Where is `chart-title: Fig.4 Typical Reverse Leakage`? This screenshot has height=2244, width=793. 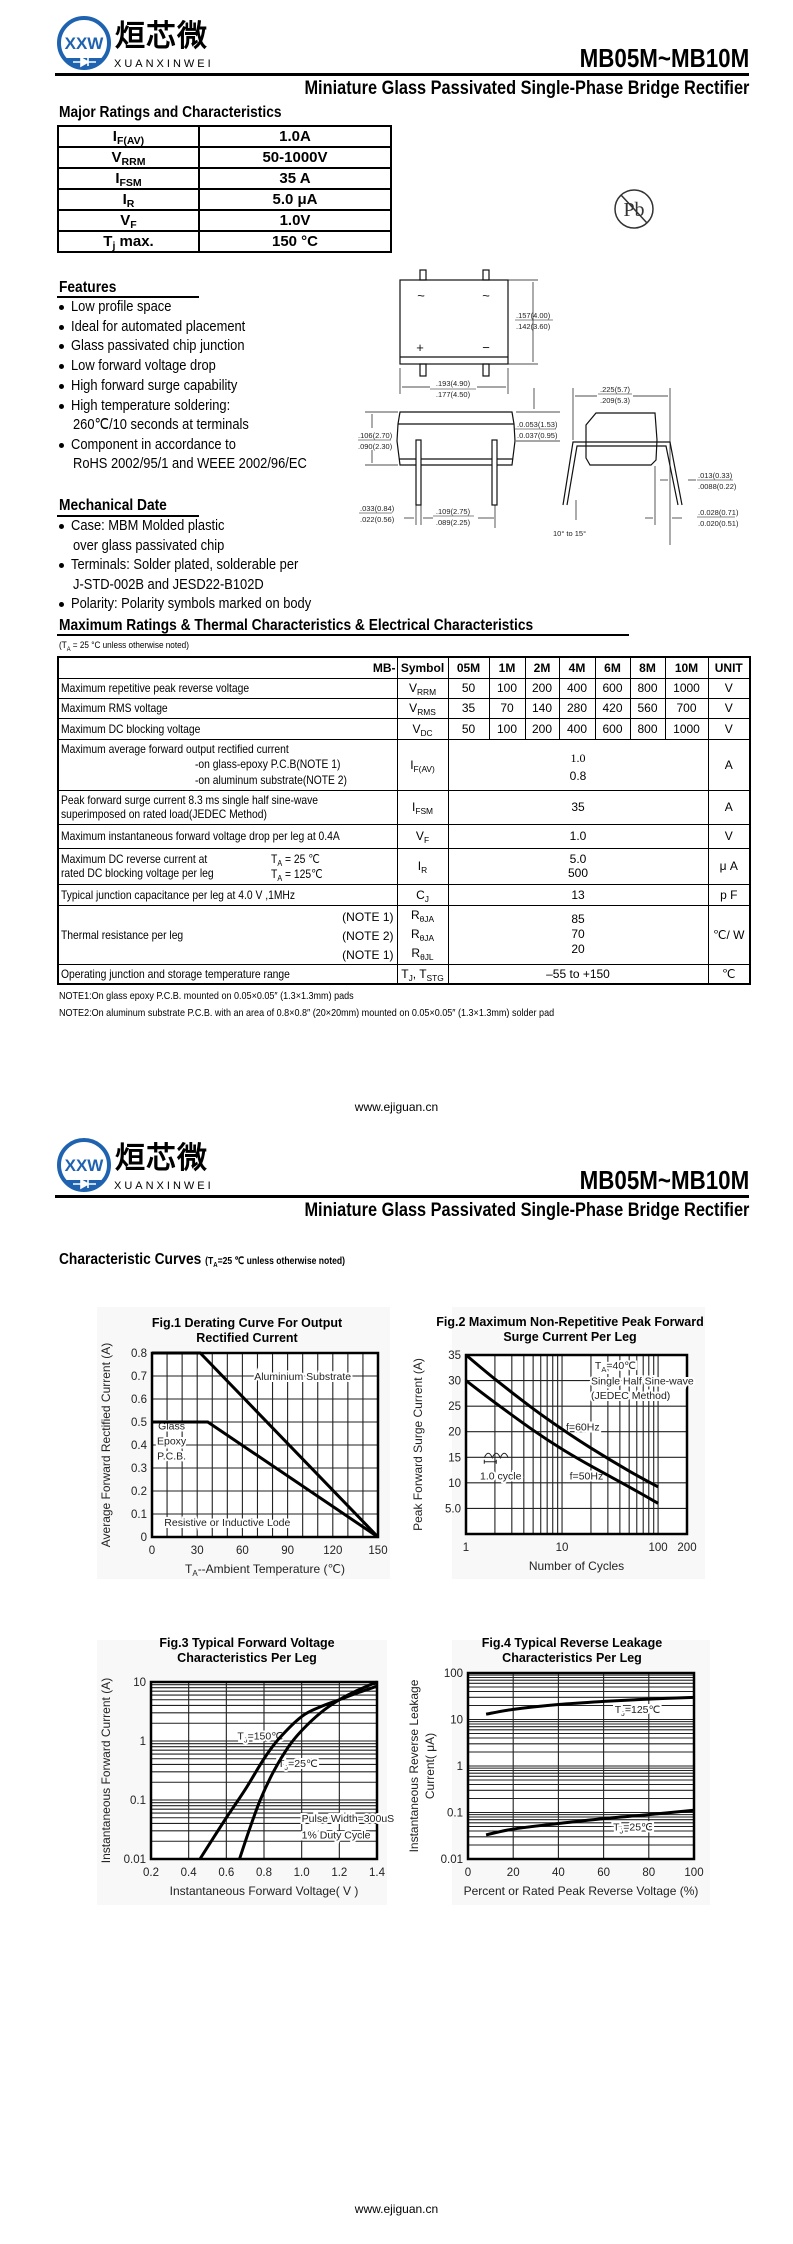
chart-title: Fig.4 Typical Reverse Leakage is located at coordinates (572, 1643).